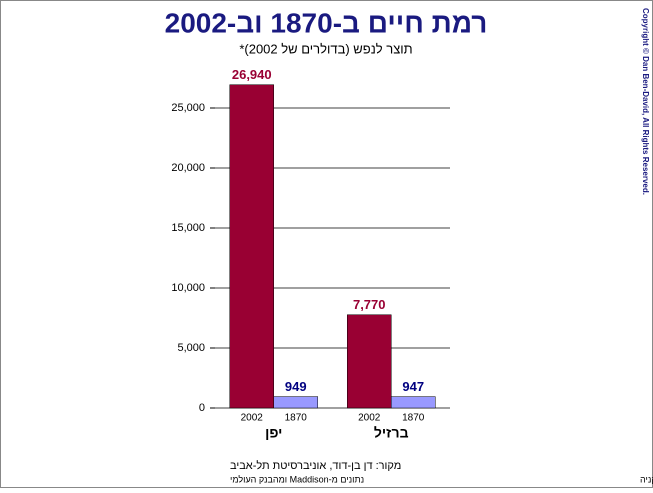  I want to click on y-tick-label: 10,000, so click(188, 288).